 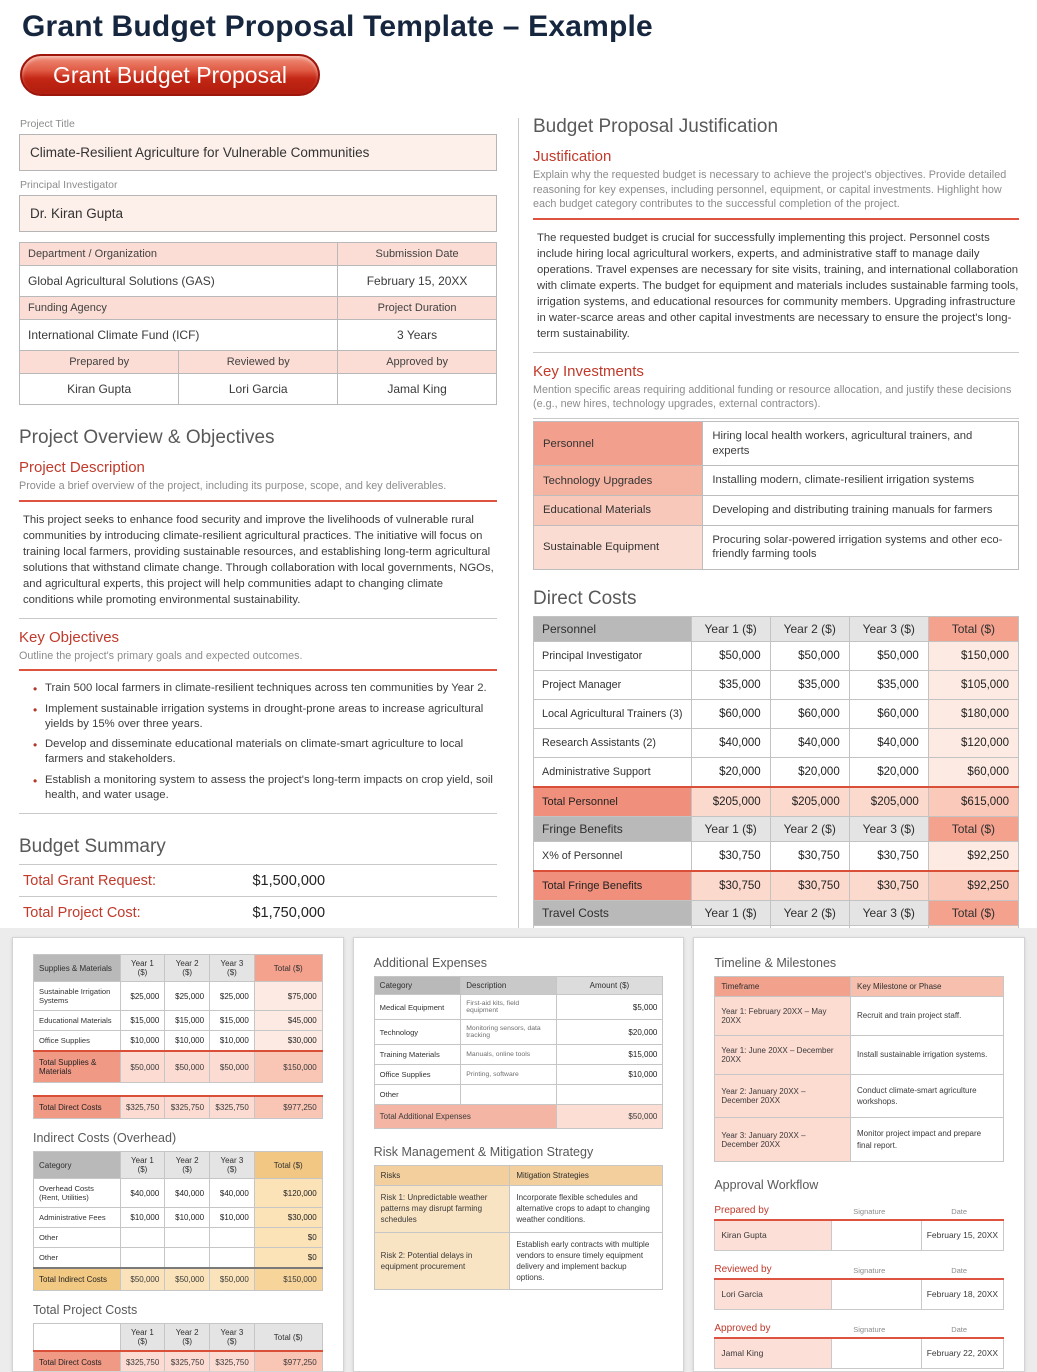 What do you see at coordinates (257, 389) in the screenshot?
I see `table-row: Kiran Gupta Lori Garcia Jamal King` at bounding box center [257, 389].